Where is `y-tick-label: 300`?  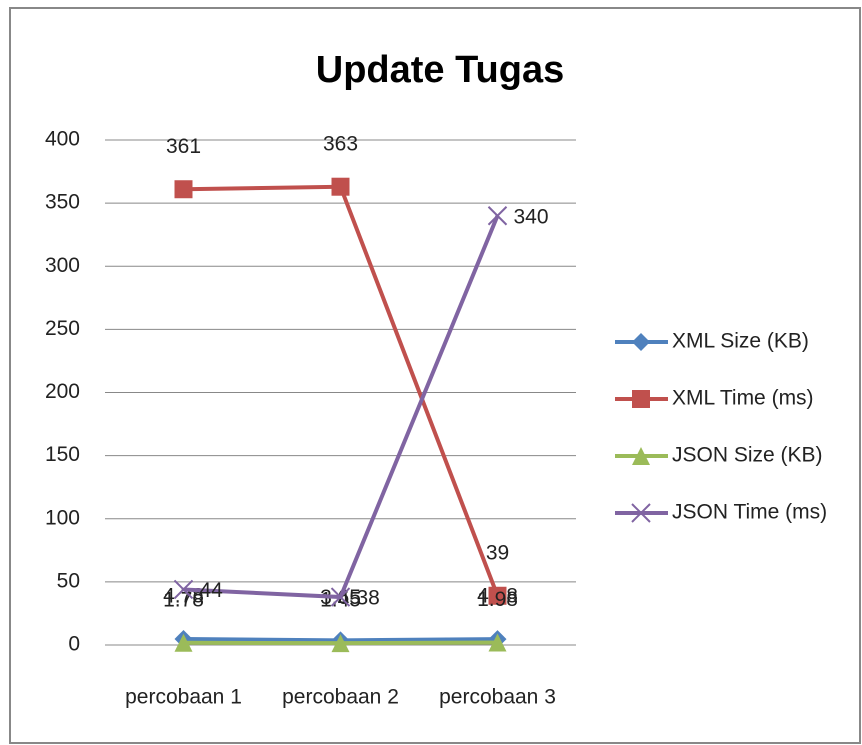 y-tick-label: 300 is located at coordinates (62, 265).